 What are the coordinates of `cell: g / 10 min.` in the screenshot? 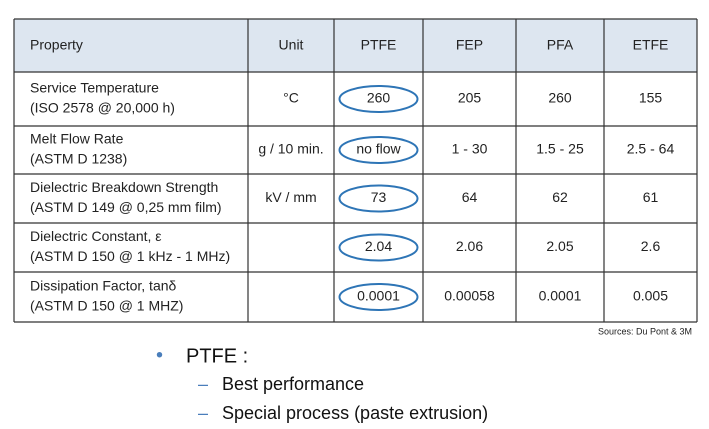 It's located at (290, 149).